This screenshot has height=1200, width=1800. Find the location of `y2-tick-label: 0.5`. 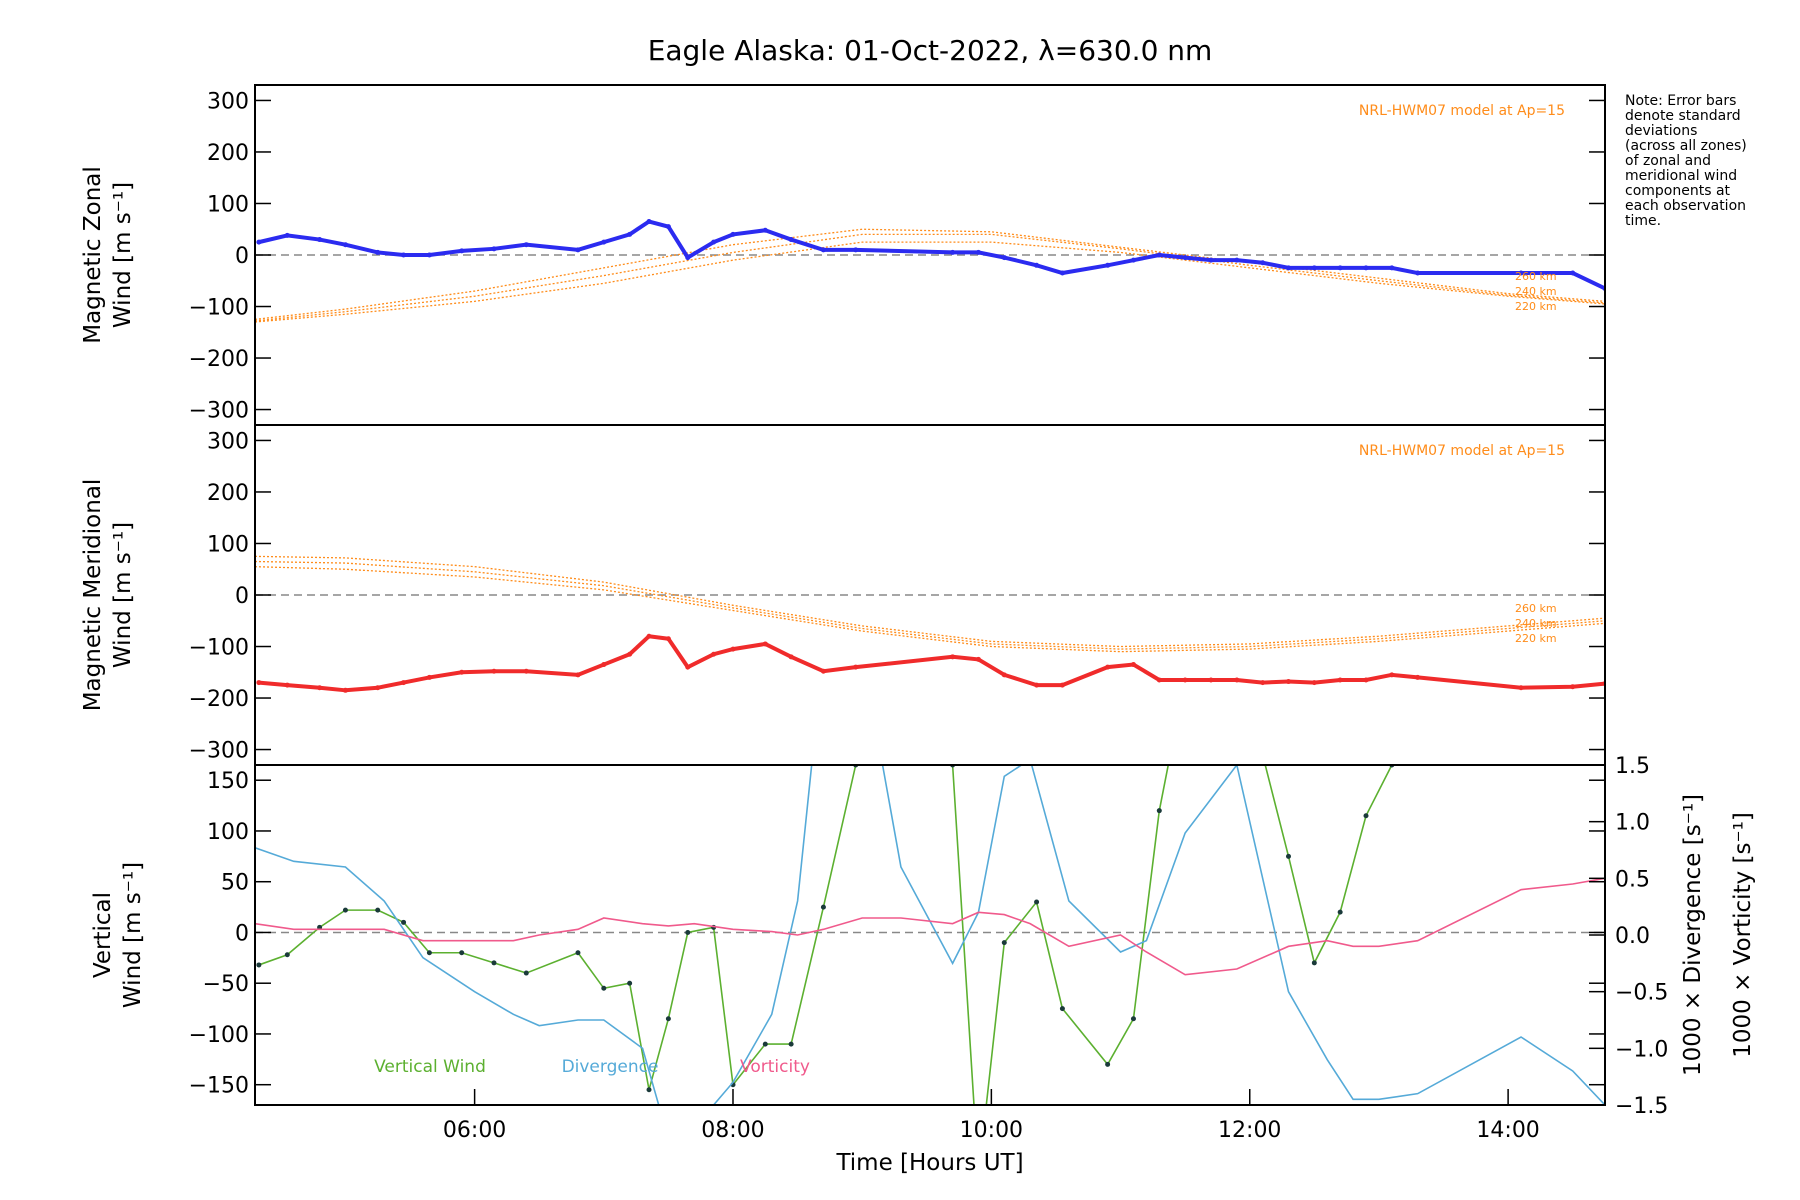

y2-tick-label: 0.5 is located at coordinates (1632, 879).